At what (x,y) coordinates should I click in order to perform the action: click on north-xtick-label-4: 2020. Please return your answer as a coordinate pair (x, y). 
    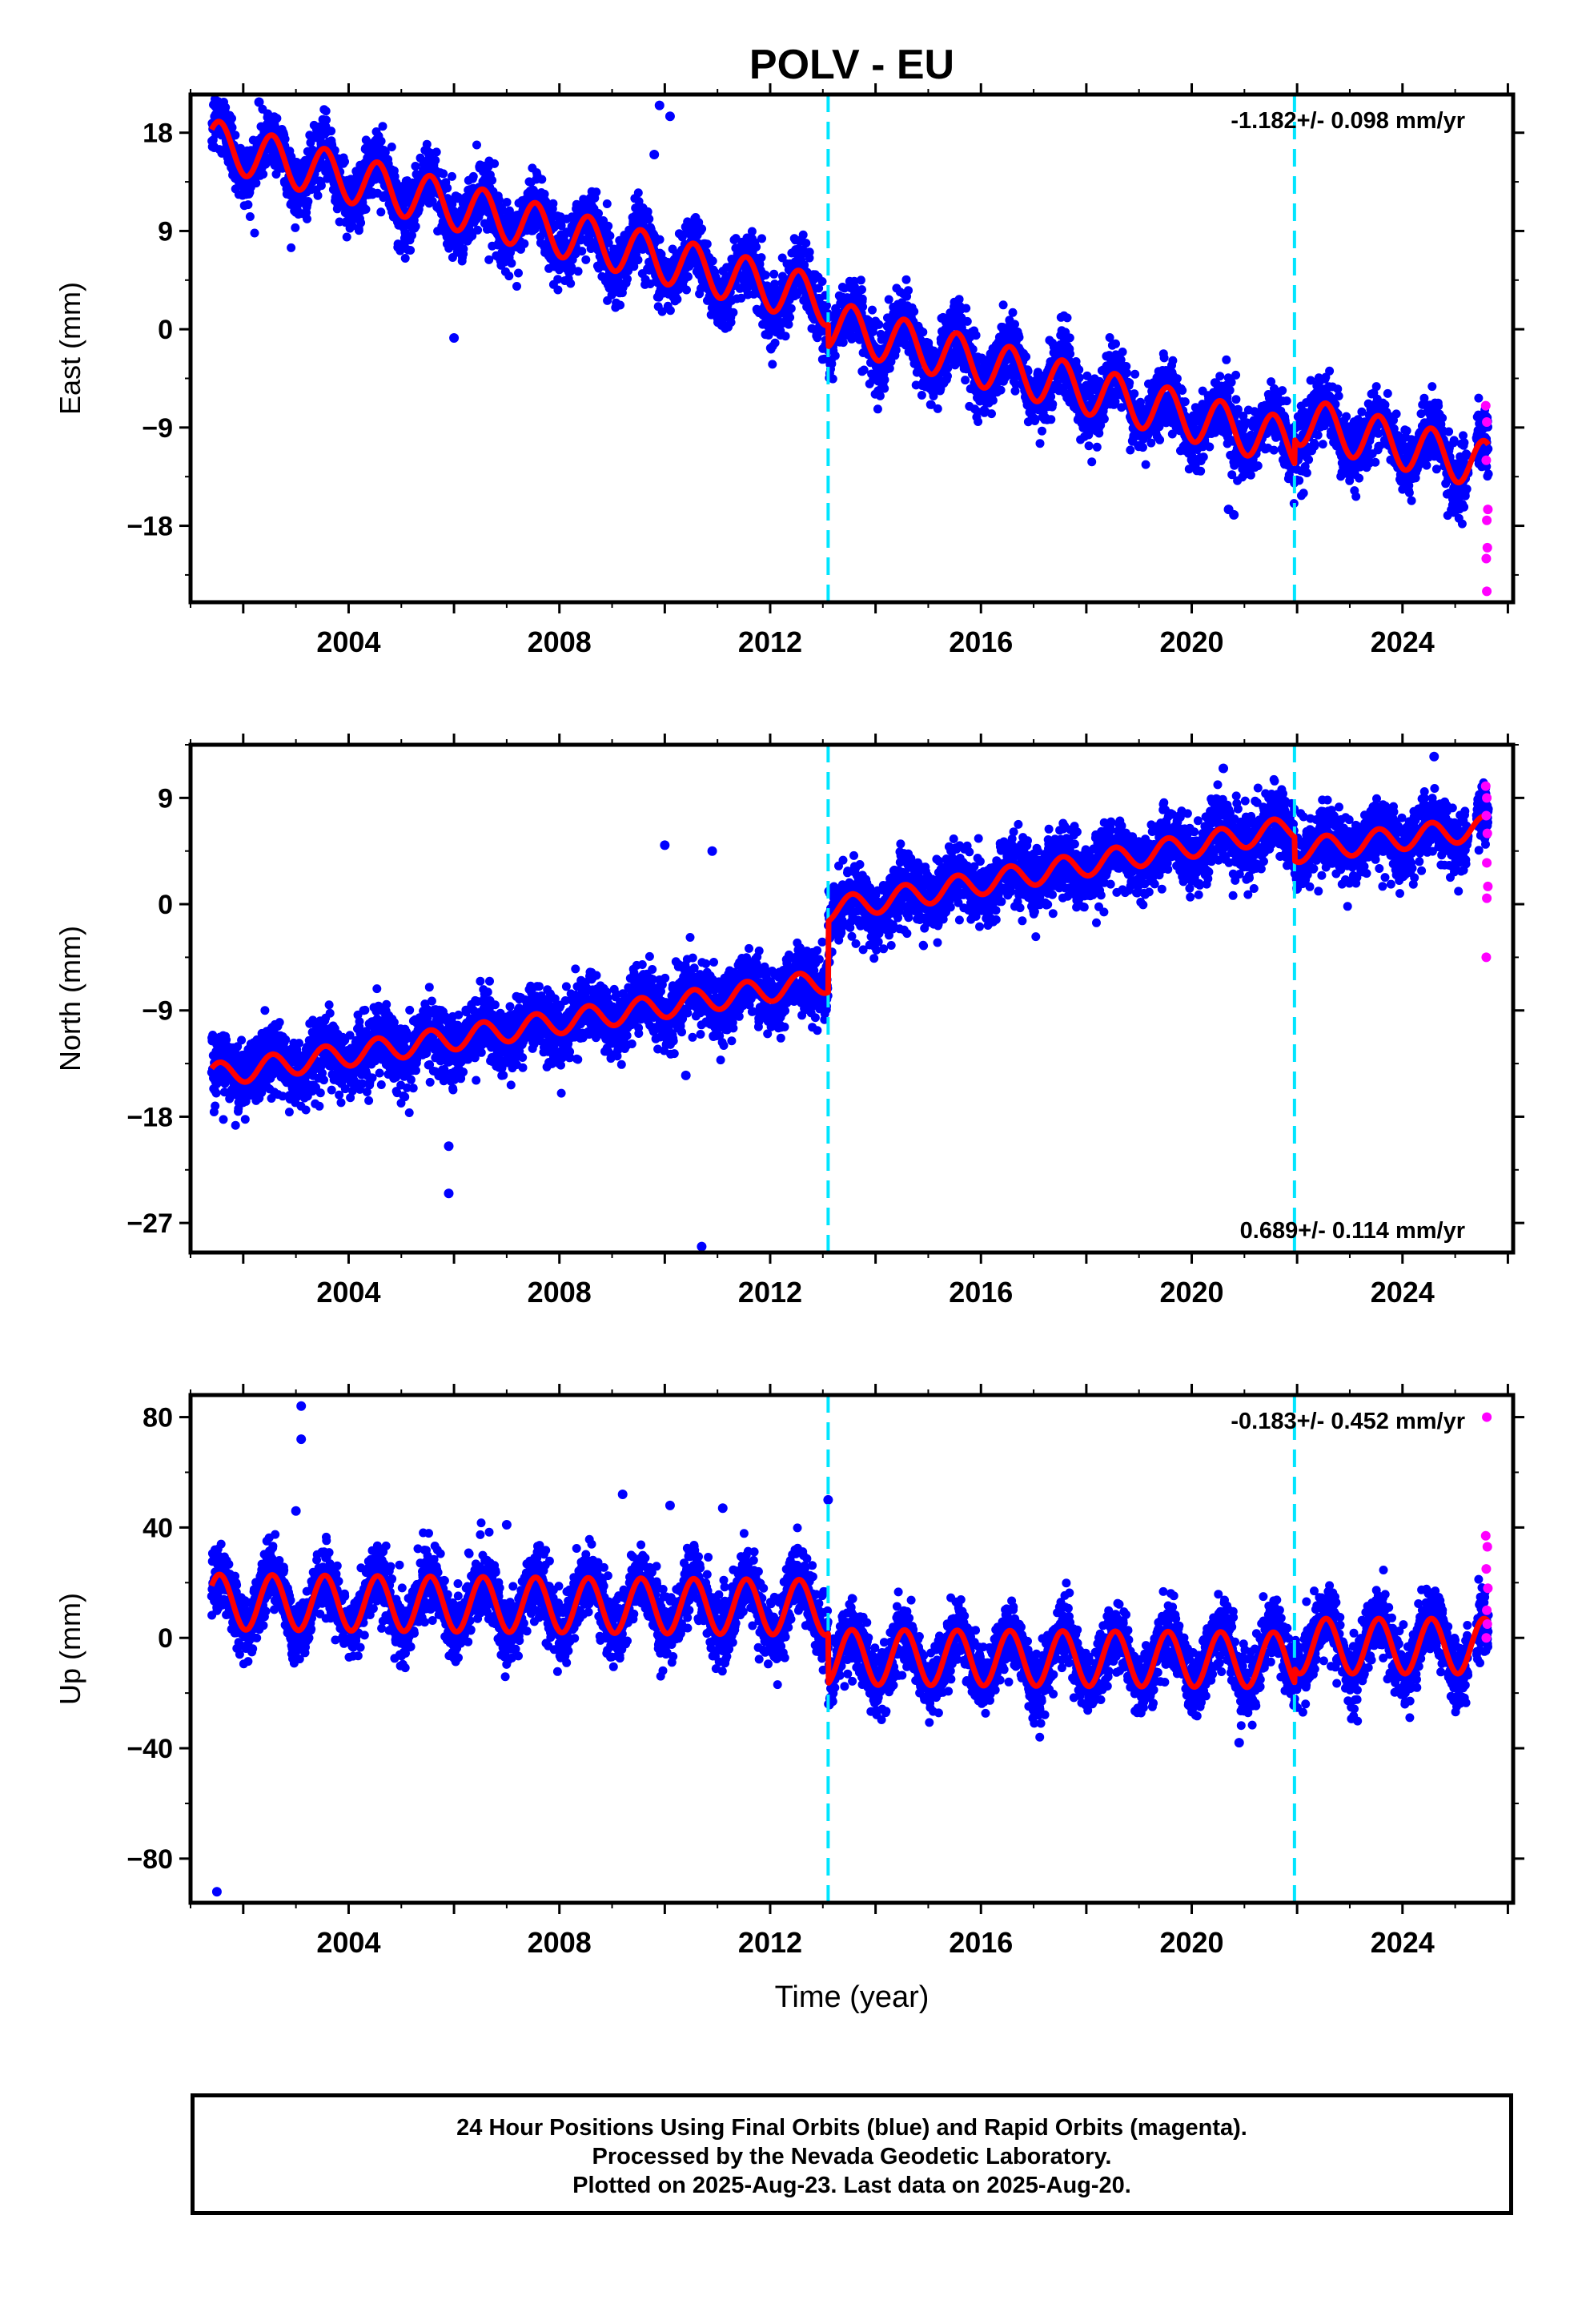
    Looking at the image, I should click on (1191, 1292).